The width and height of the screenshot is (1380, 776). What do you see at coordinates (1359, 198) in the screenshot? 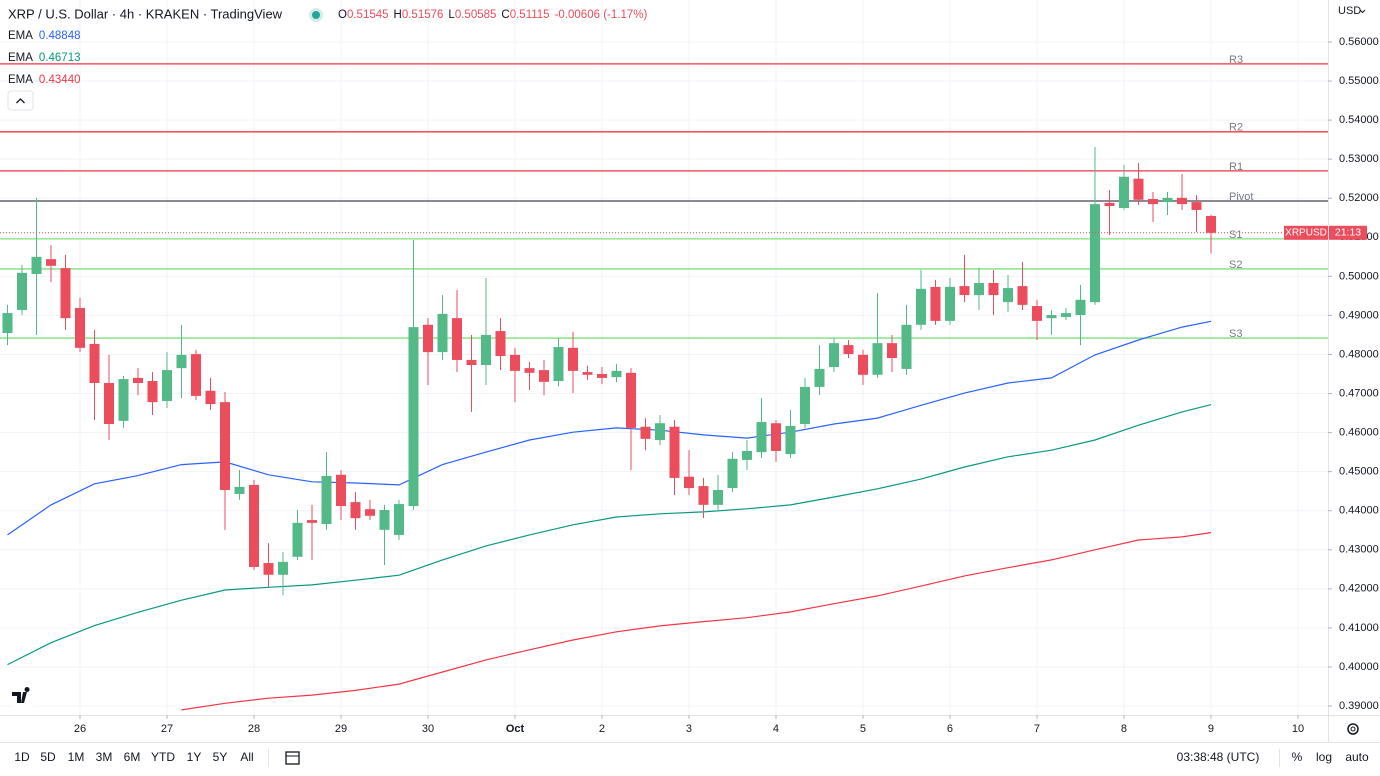
I see `y-tick-label: 0.52000` at bounding box center [1359, 198].